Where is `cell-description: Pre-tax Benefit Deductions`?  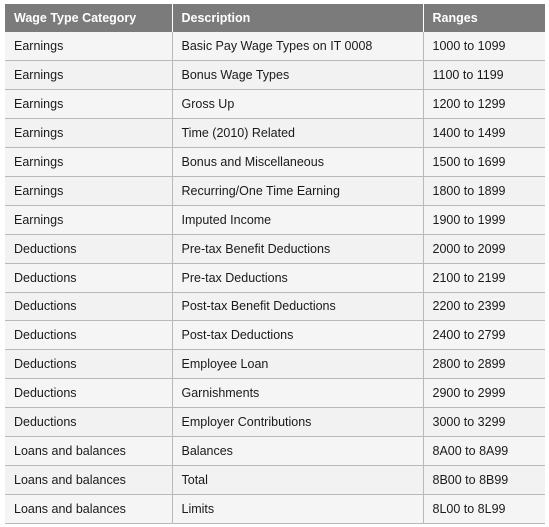
cell-description: Pre-tax Benefit Deductions is located at coordinates (298, 249).